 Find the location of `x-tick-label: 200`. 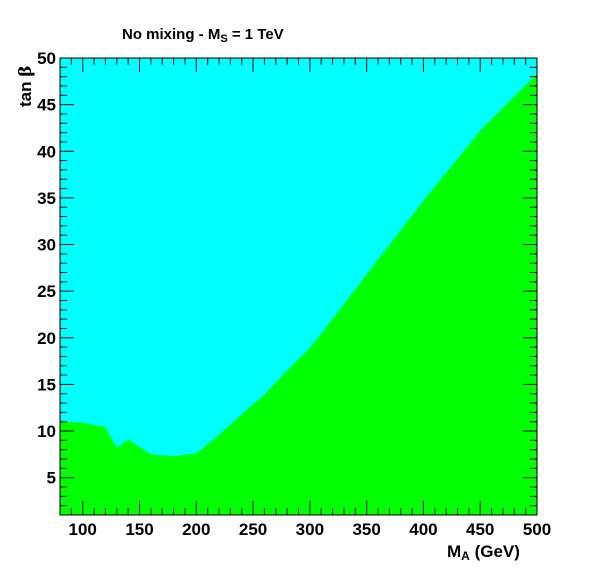

x-tick-label: 200 is located at coordinates (196, 529).